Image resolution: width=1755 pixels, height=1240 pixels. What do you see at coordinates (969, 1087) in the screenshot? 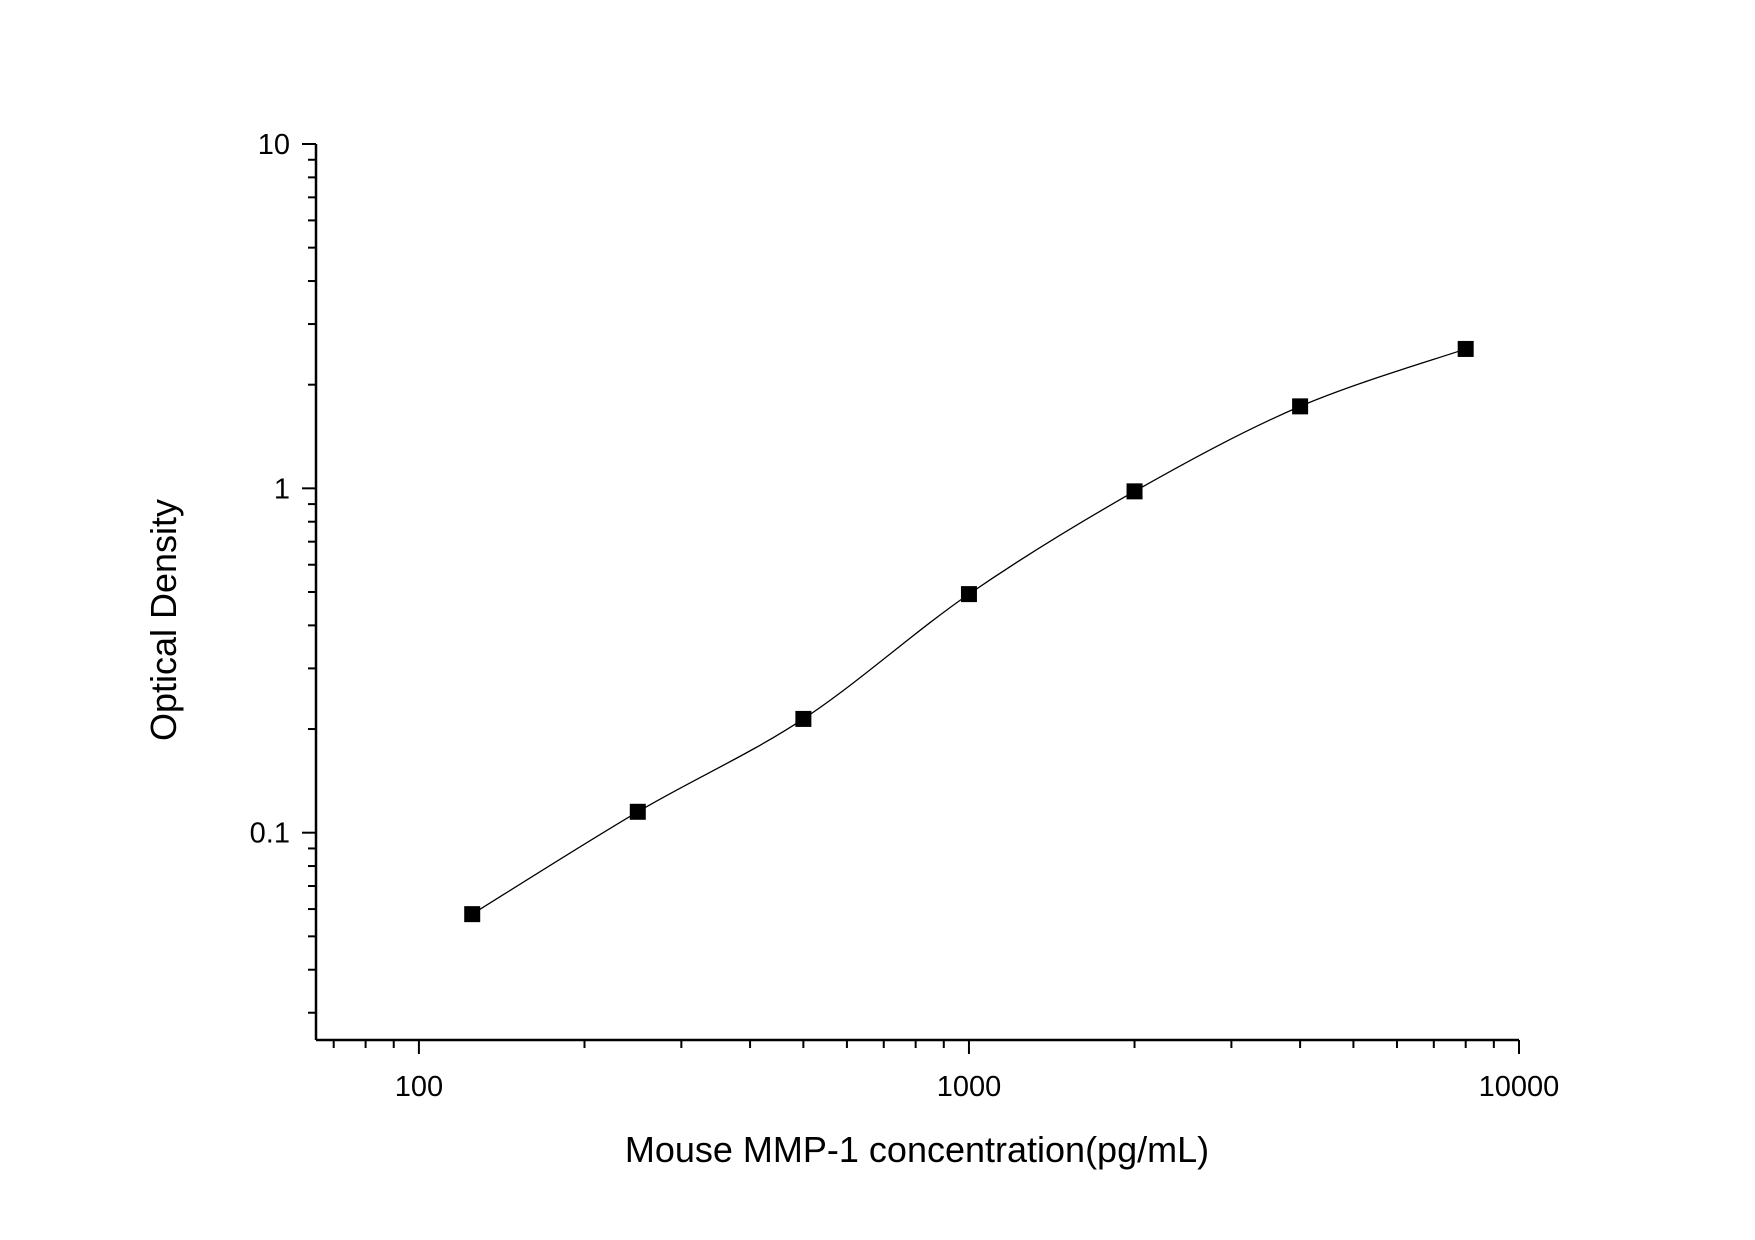
I see `x-tick-label: 1000` at bounding box center [969, 1087].